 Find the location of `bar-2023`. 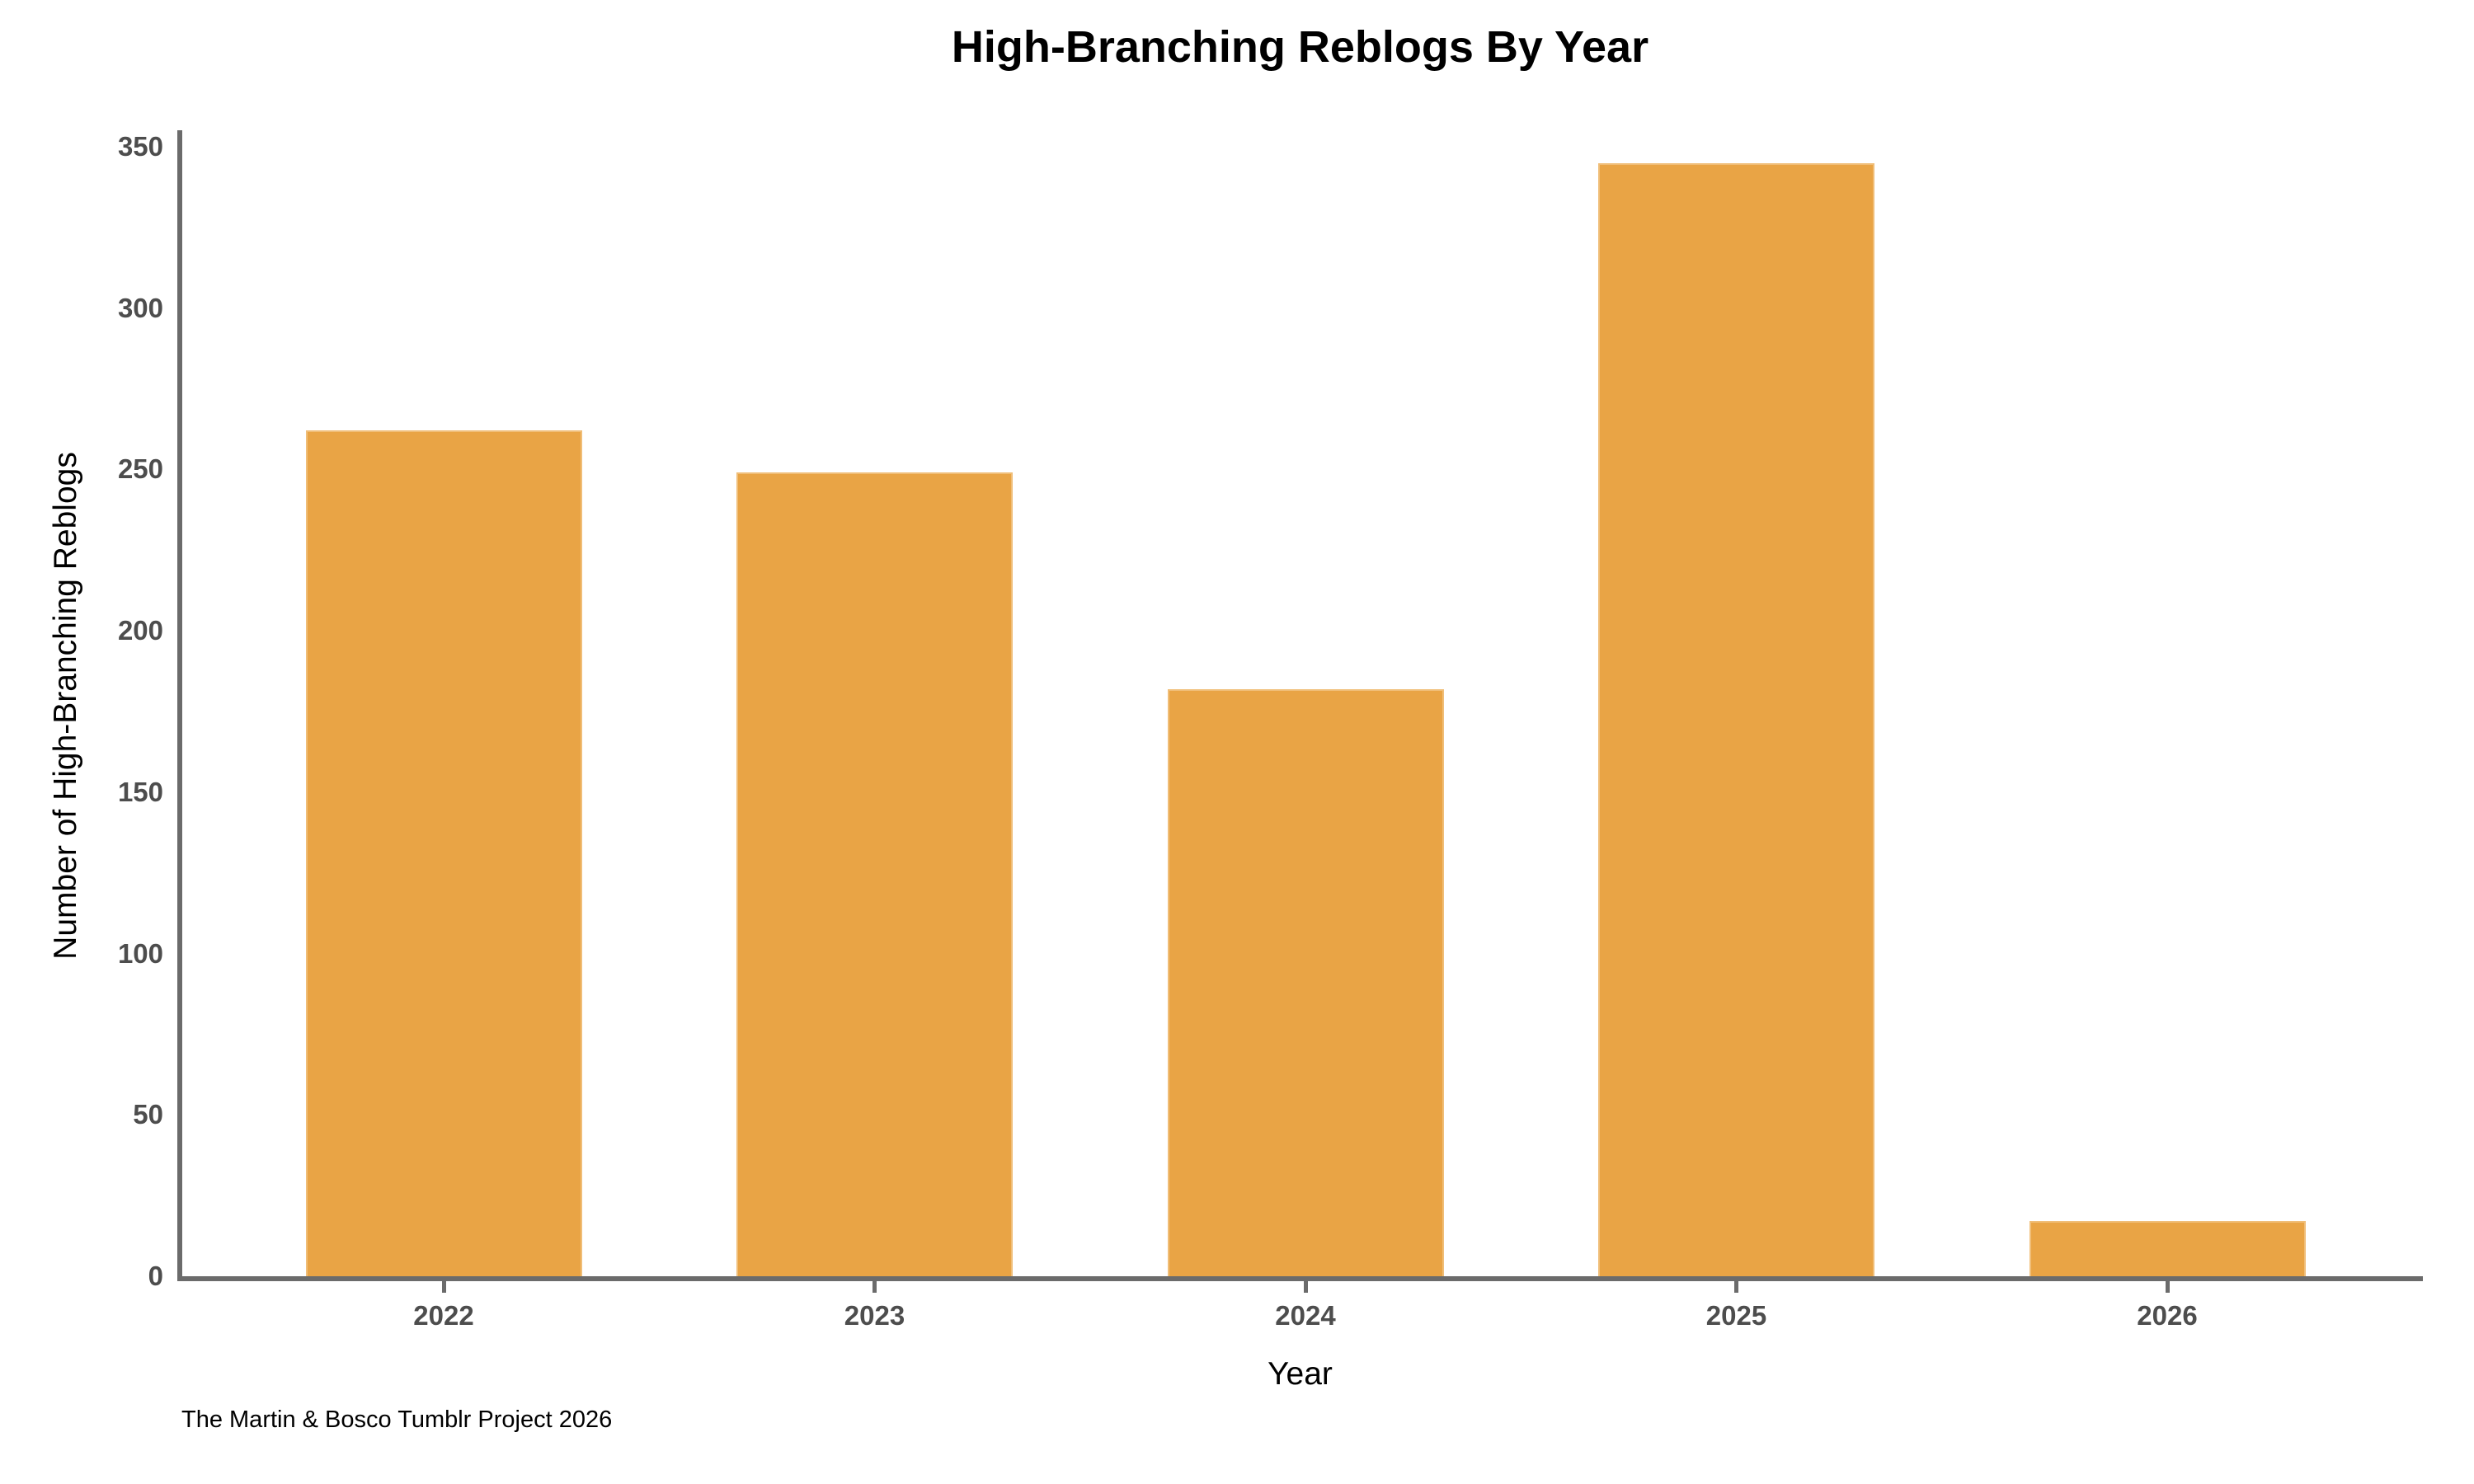

bar-2023 is located at coordinates (874, 874).